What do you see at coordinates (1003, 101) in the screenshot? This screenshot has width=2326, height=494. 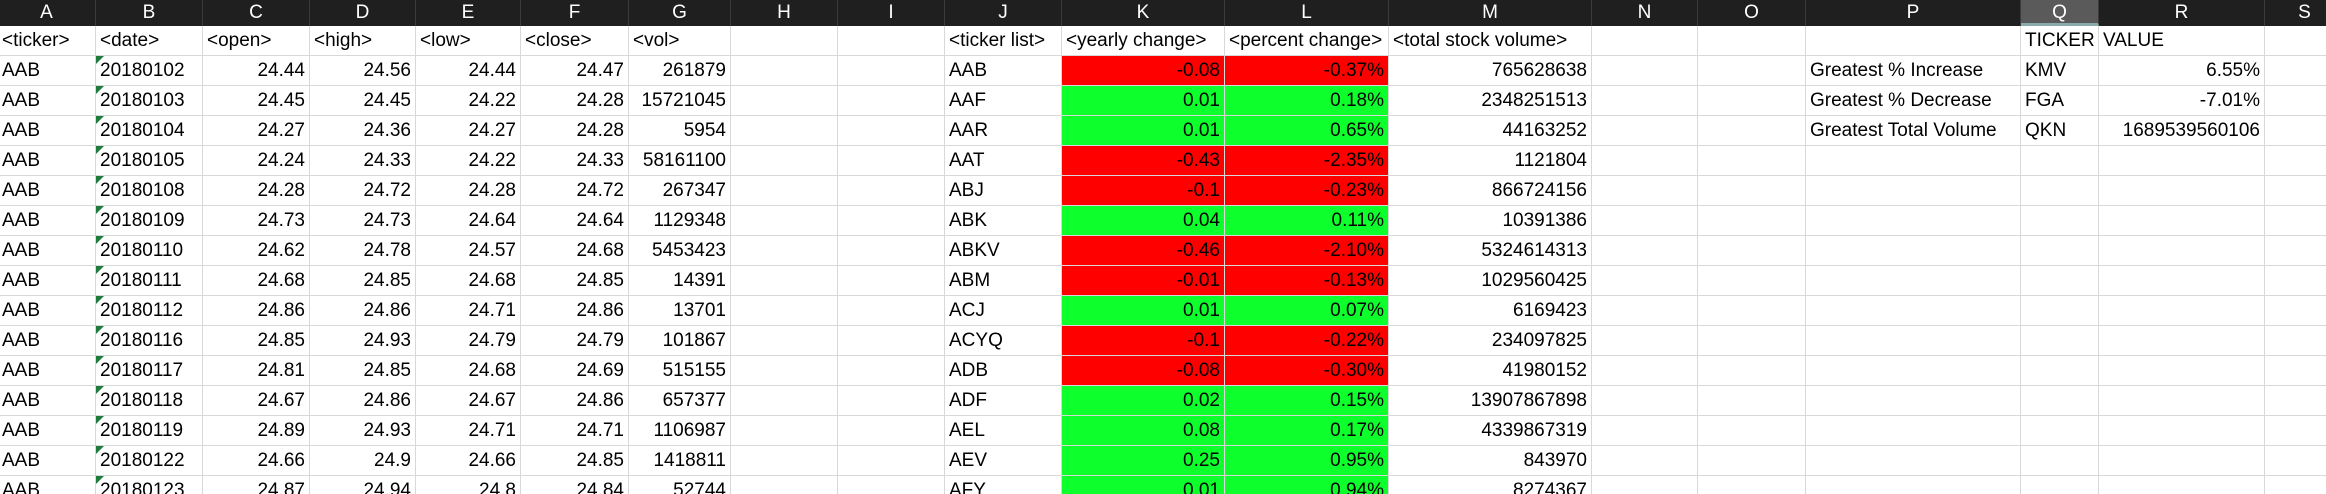 I see `summary-ticker-cell: AAF` at bounding box center [1003, 101].